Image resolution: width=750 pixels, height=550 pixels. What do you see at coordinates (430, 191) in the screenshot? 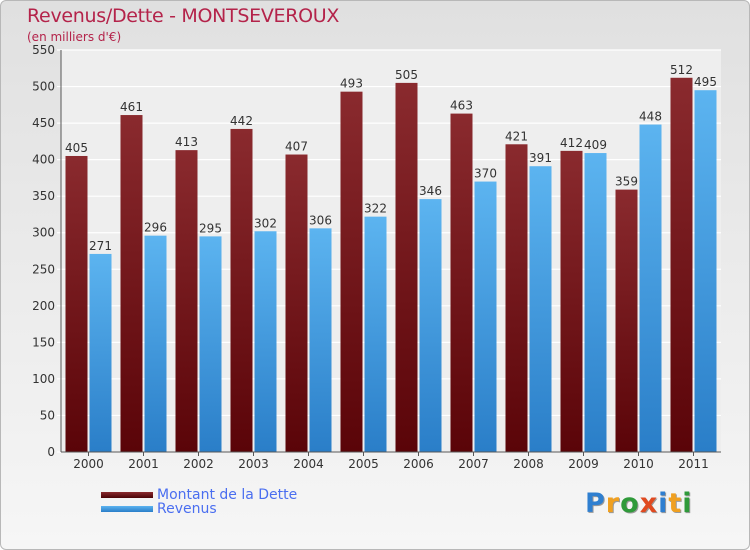
I see `data-label-revenue: 346` at bounding box center [430, 191].